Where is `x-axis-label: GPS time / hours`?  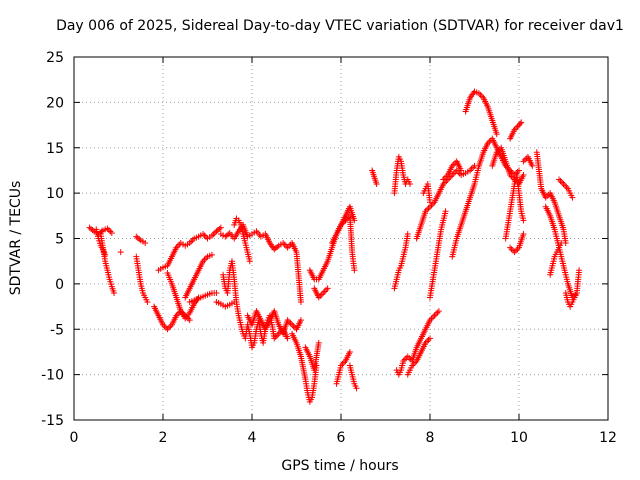
x-axis-label: GPS time / hours is located at coordinates (339, 466).